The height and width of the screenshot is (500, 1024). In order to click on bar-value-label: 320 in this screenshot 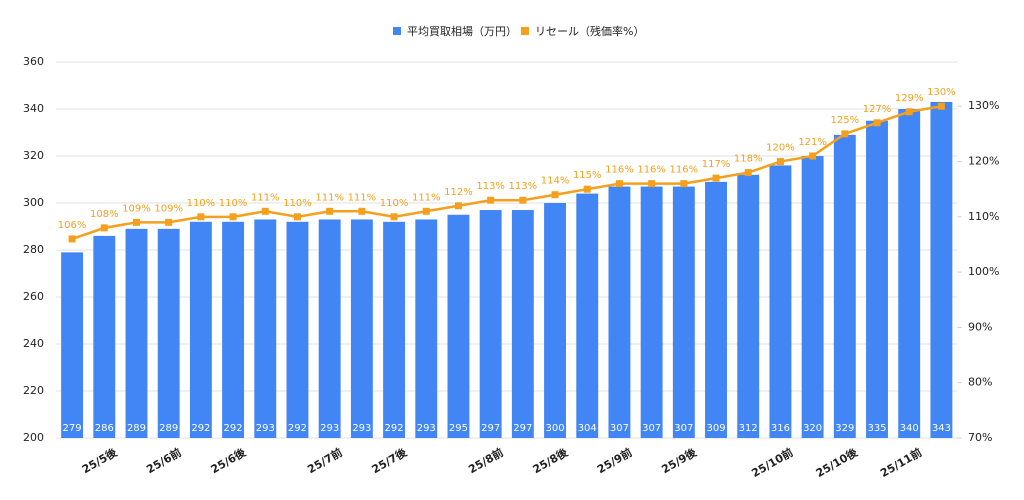, I will do `click(812, 428)`.